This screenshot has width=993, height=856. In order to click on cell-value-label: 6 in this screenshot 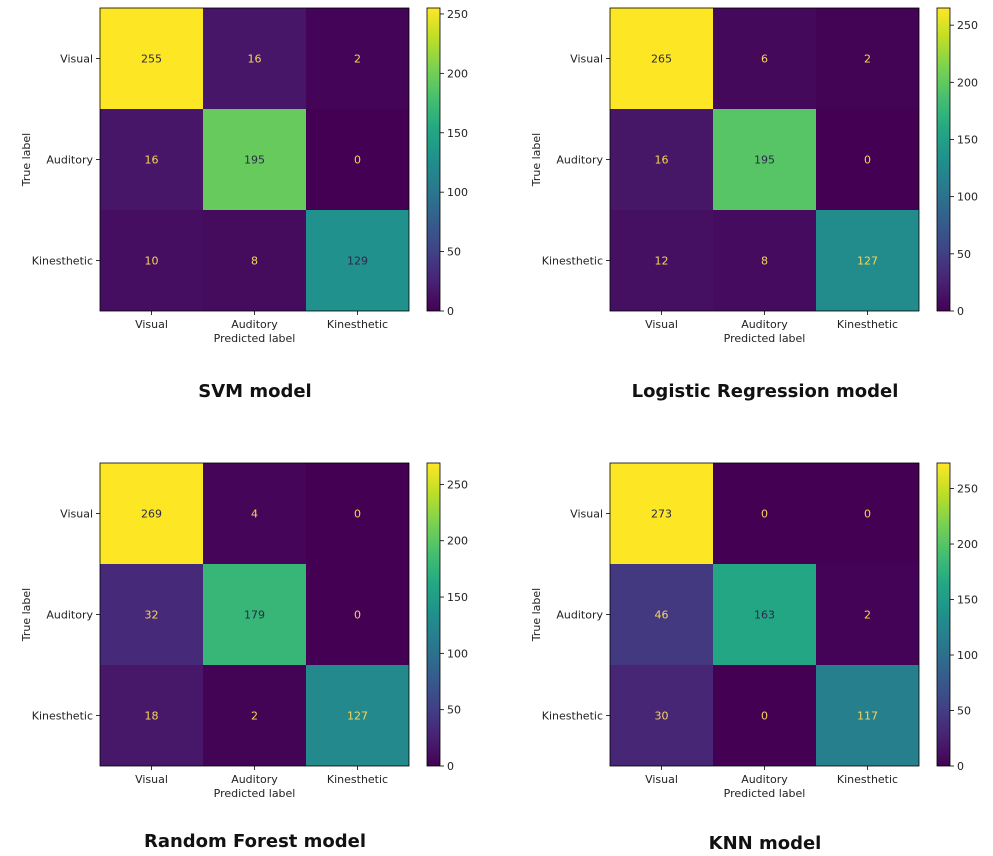, I will do `click(764, 59)`.